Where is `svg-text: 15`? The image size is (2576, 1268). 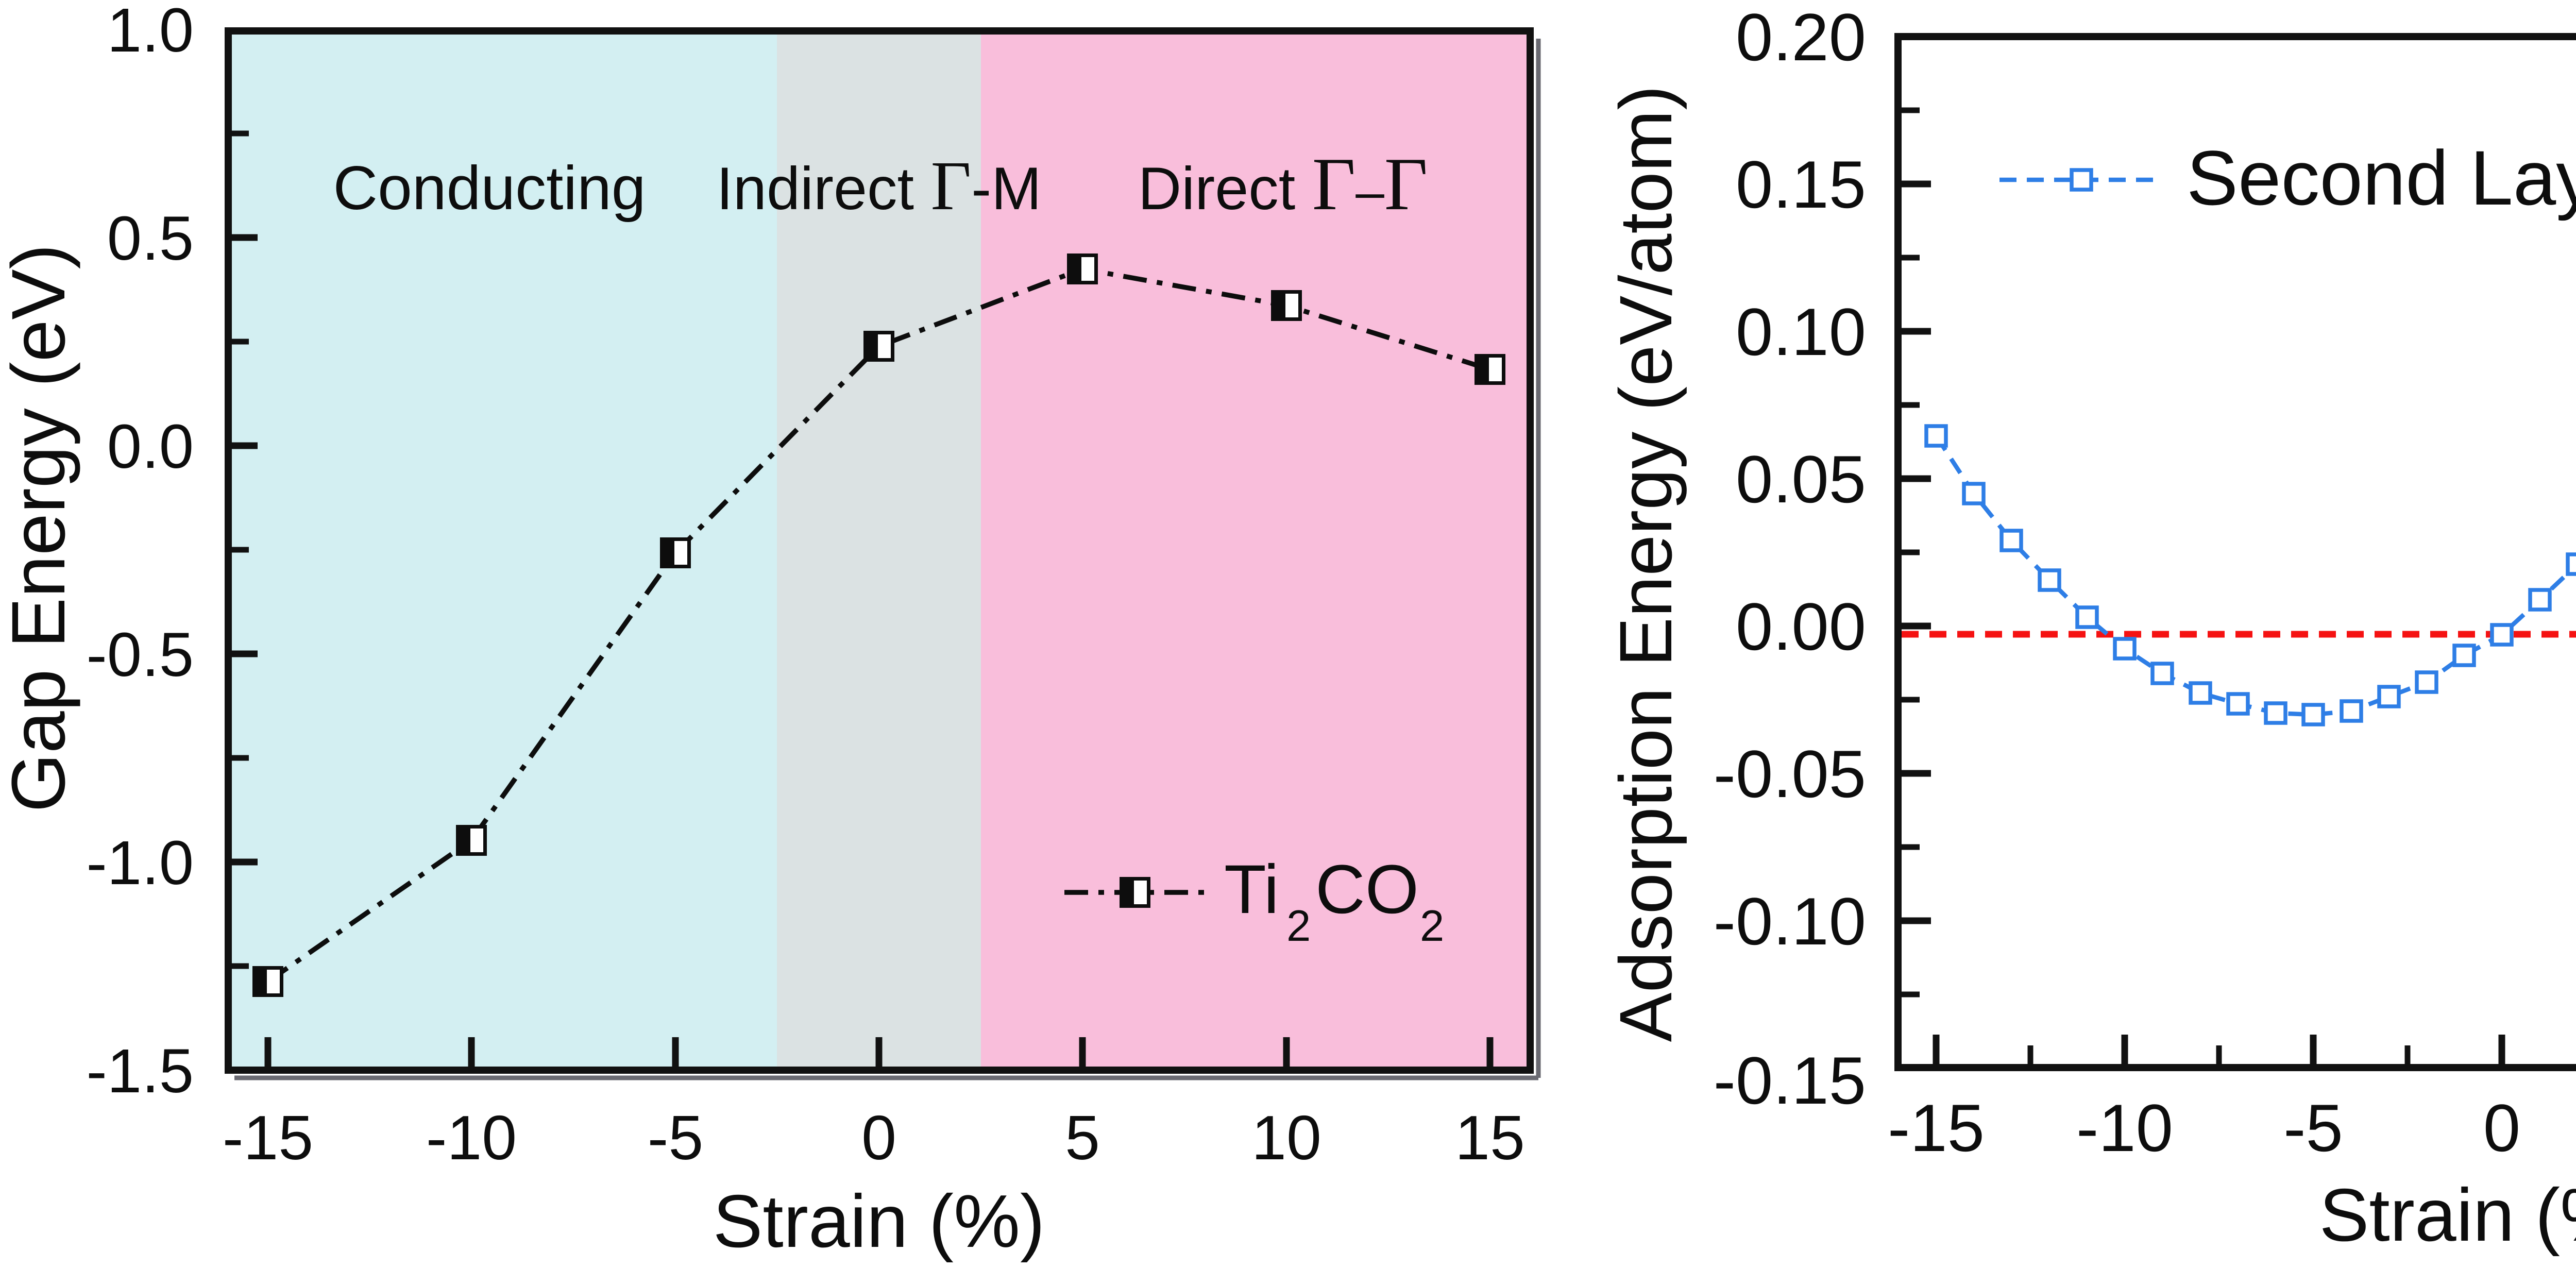
svg-text: 15 is located at coordinates (1490, 1138).